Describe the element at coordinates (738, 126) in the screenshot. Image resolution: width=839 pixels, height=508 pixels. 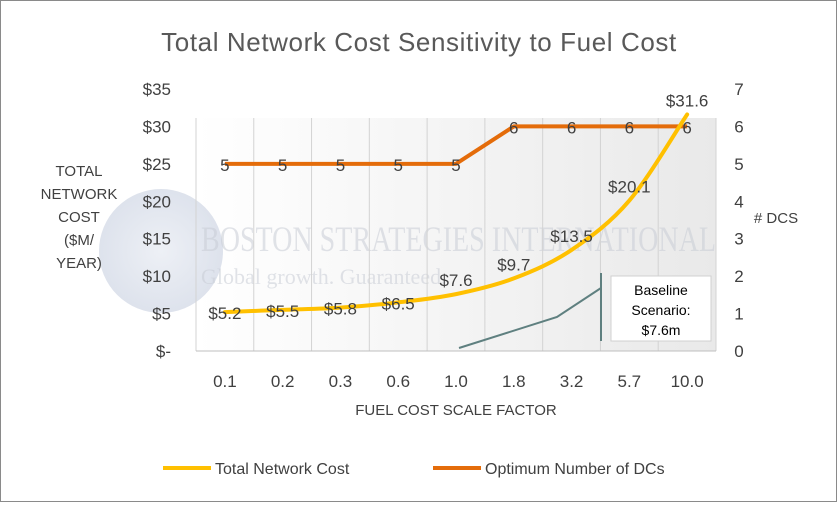
I see `y2-tick-label: 6` at that location.